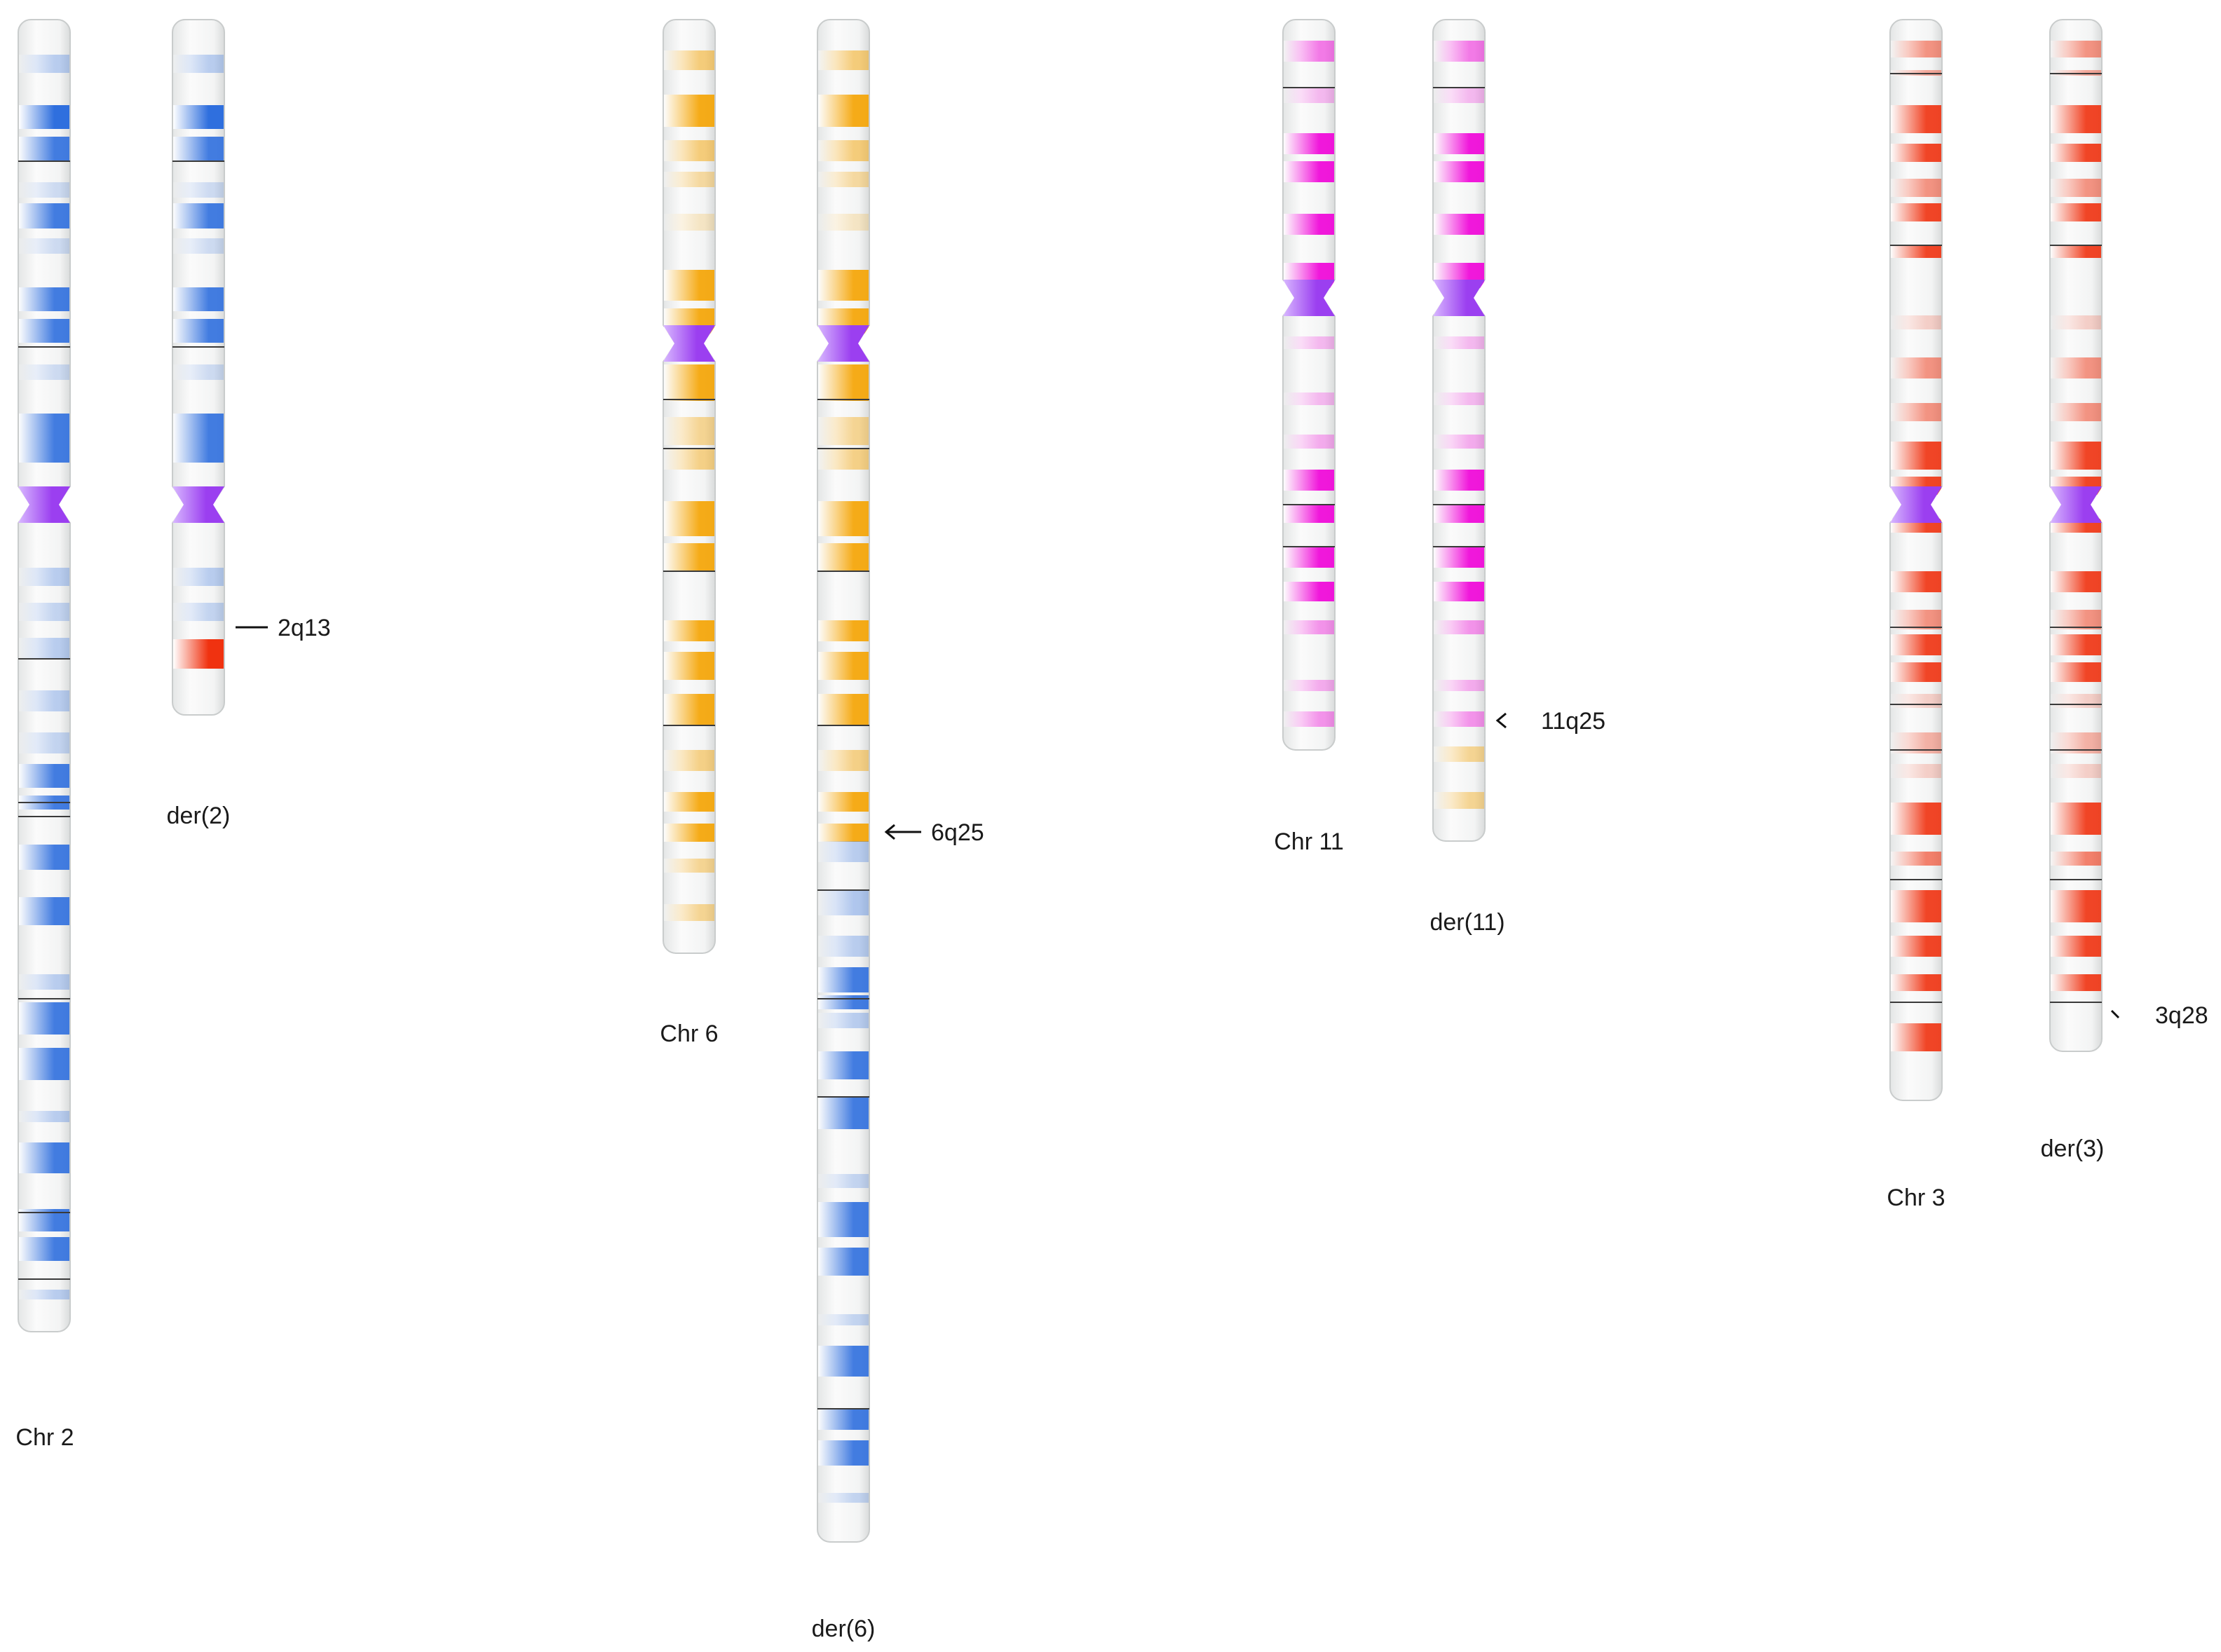  What do you see at coordinates (199, 654) in the screenshot?
I see `chromosome-bands-translocated` at bounding box center [199, 654].